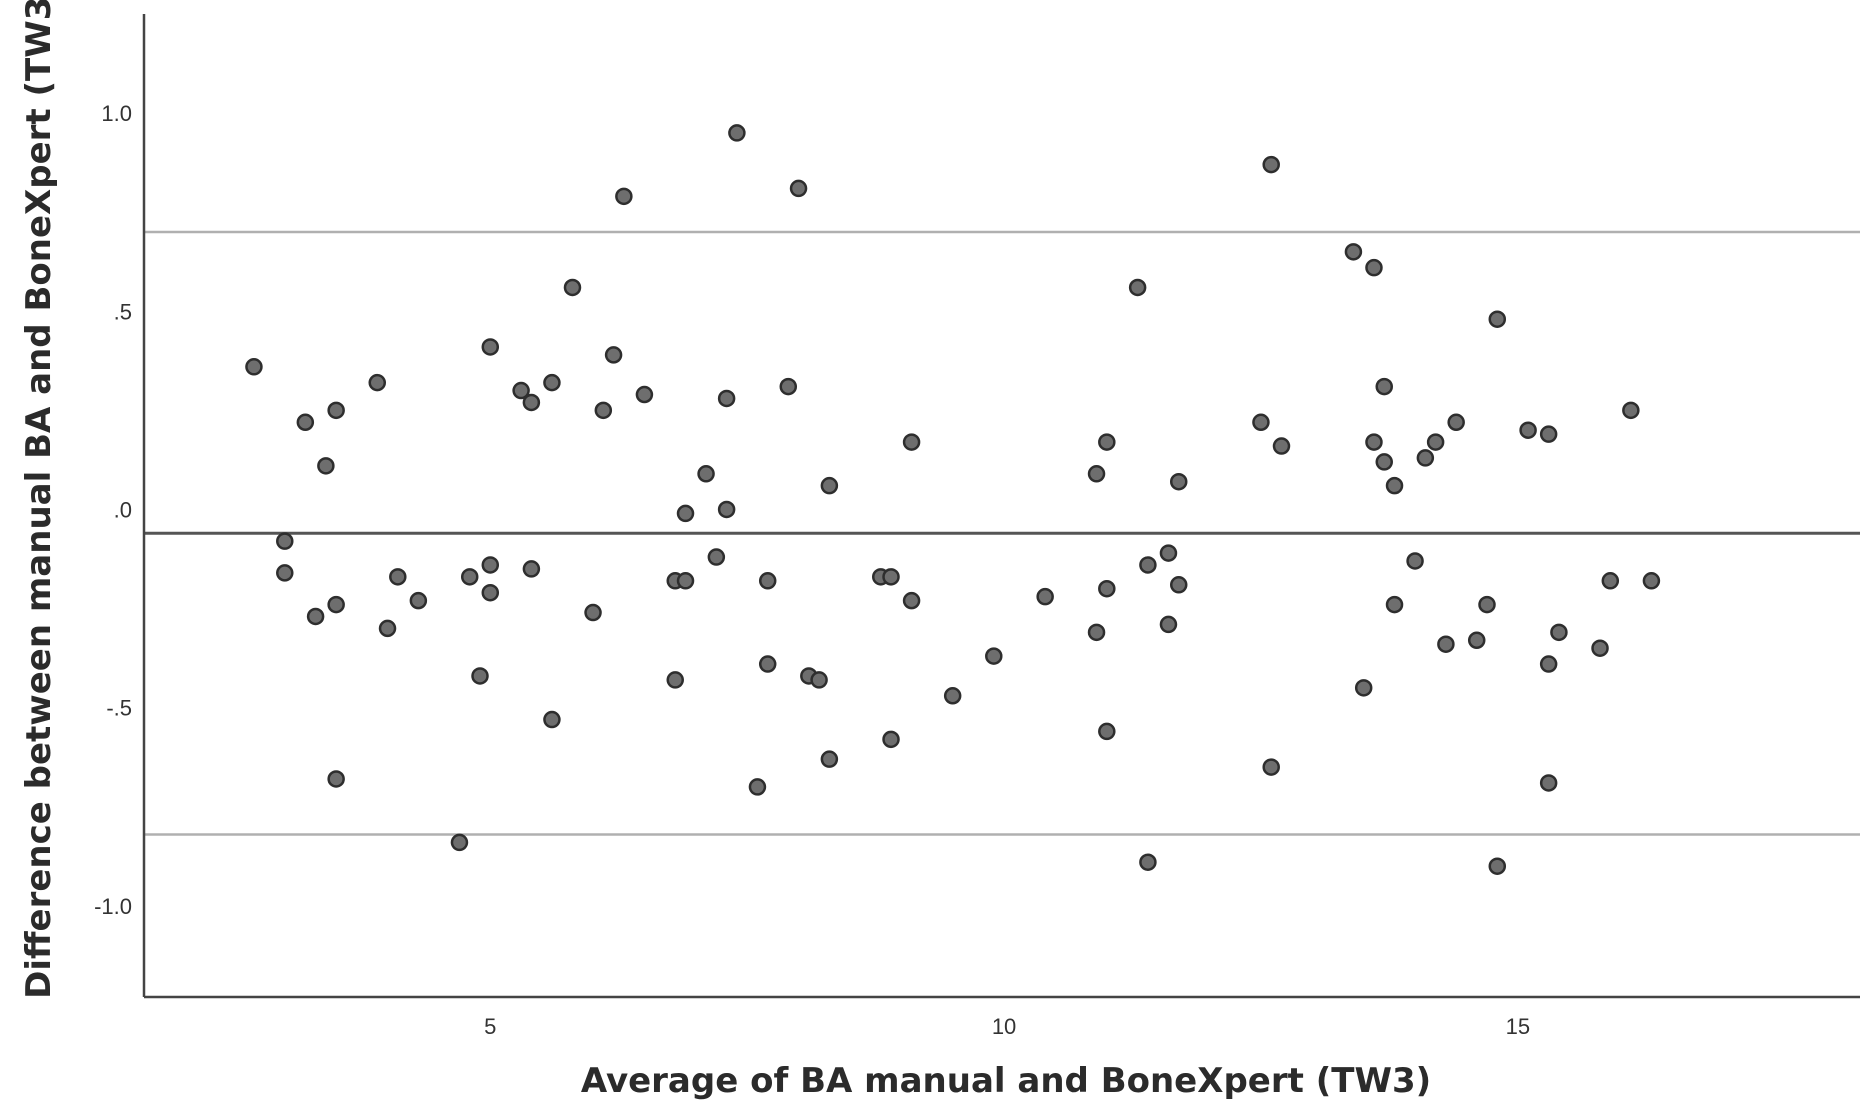 Image resolution: width=1860 pixels, height=1115 pixels. What do you see at coordinates (113, 906) in the screenshot?
I see `y-tick-label: -1.0` at bounding box center [113, 906].